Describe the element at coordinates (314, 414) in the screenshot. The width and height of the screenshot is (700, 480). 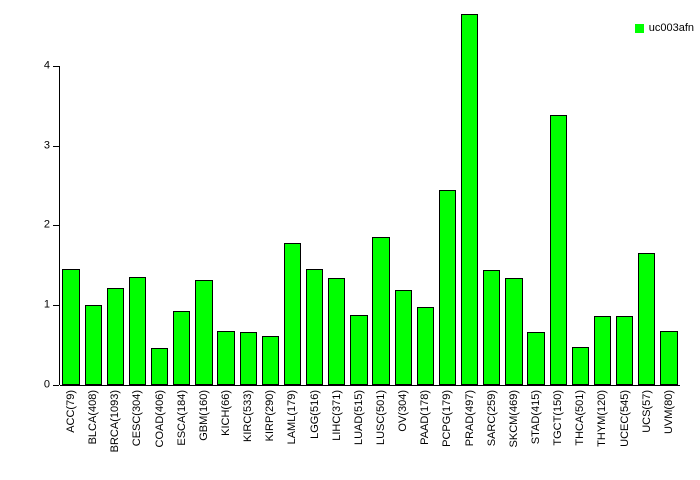
I see `x-tick-label: LGG(516)` at that location.